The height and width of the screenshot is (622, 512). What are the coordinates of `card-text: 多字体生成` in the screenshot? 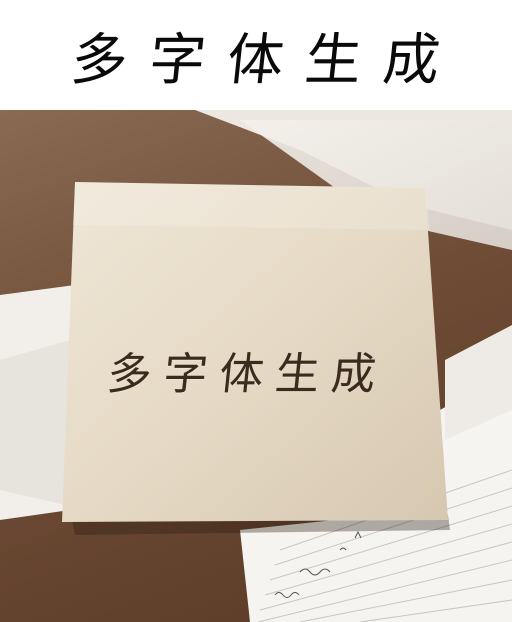 It's located at (247, 374).